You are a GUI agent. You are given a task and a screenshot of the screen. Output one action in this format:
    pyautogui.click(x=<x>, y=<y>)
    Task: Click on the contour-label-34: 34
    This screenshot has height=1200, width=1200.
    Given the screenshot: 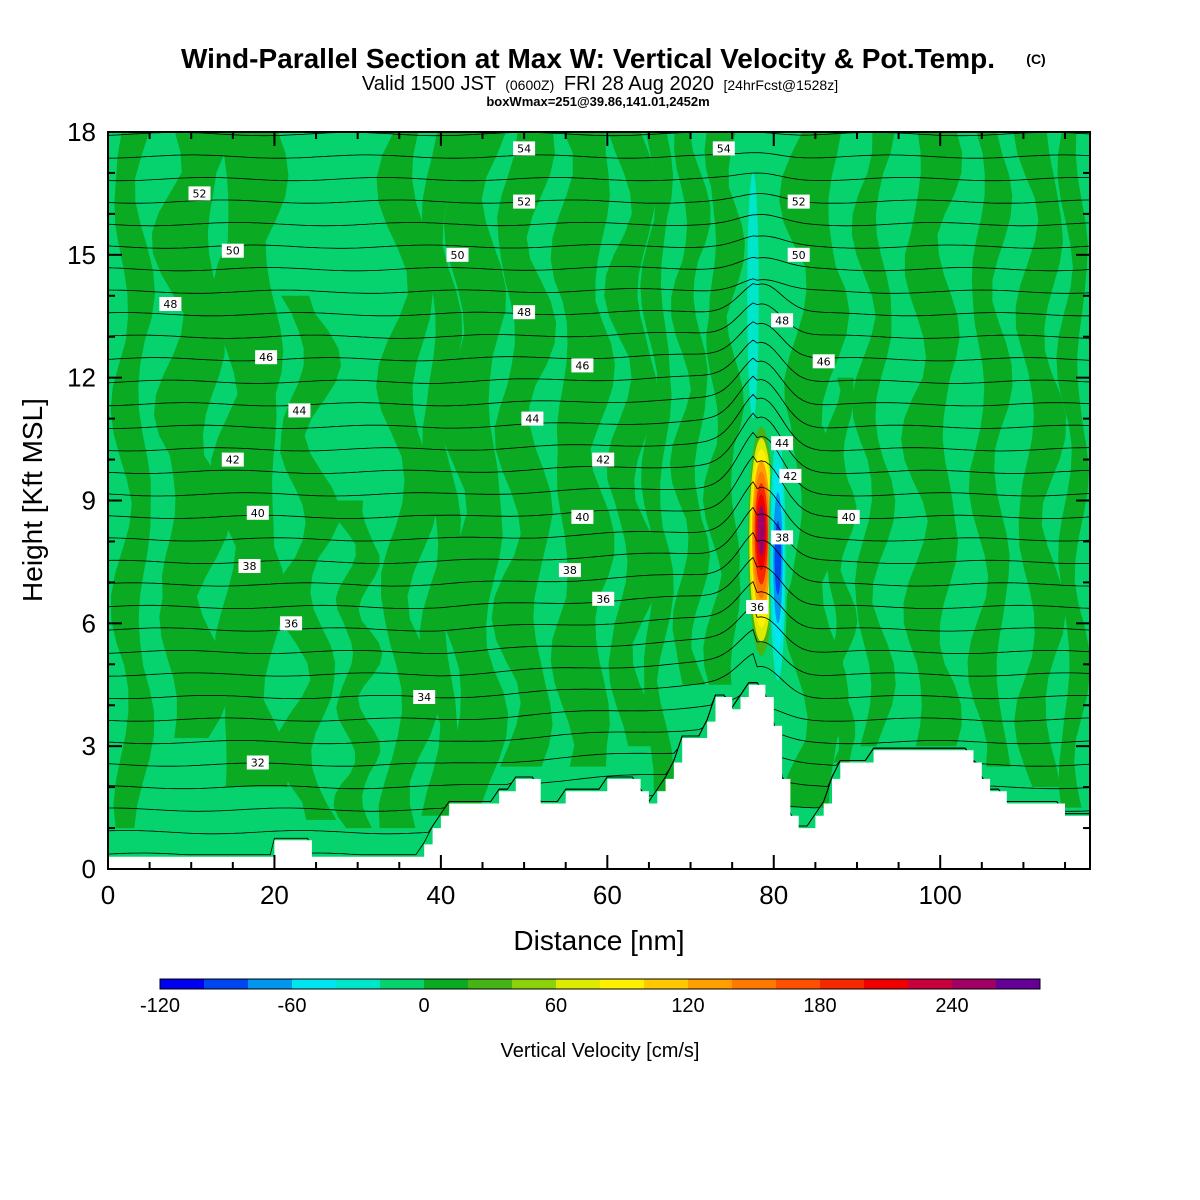 What is the action you would take?
    pyautogui.click(x=424, y=697)
    